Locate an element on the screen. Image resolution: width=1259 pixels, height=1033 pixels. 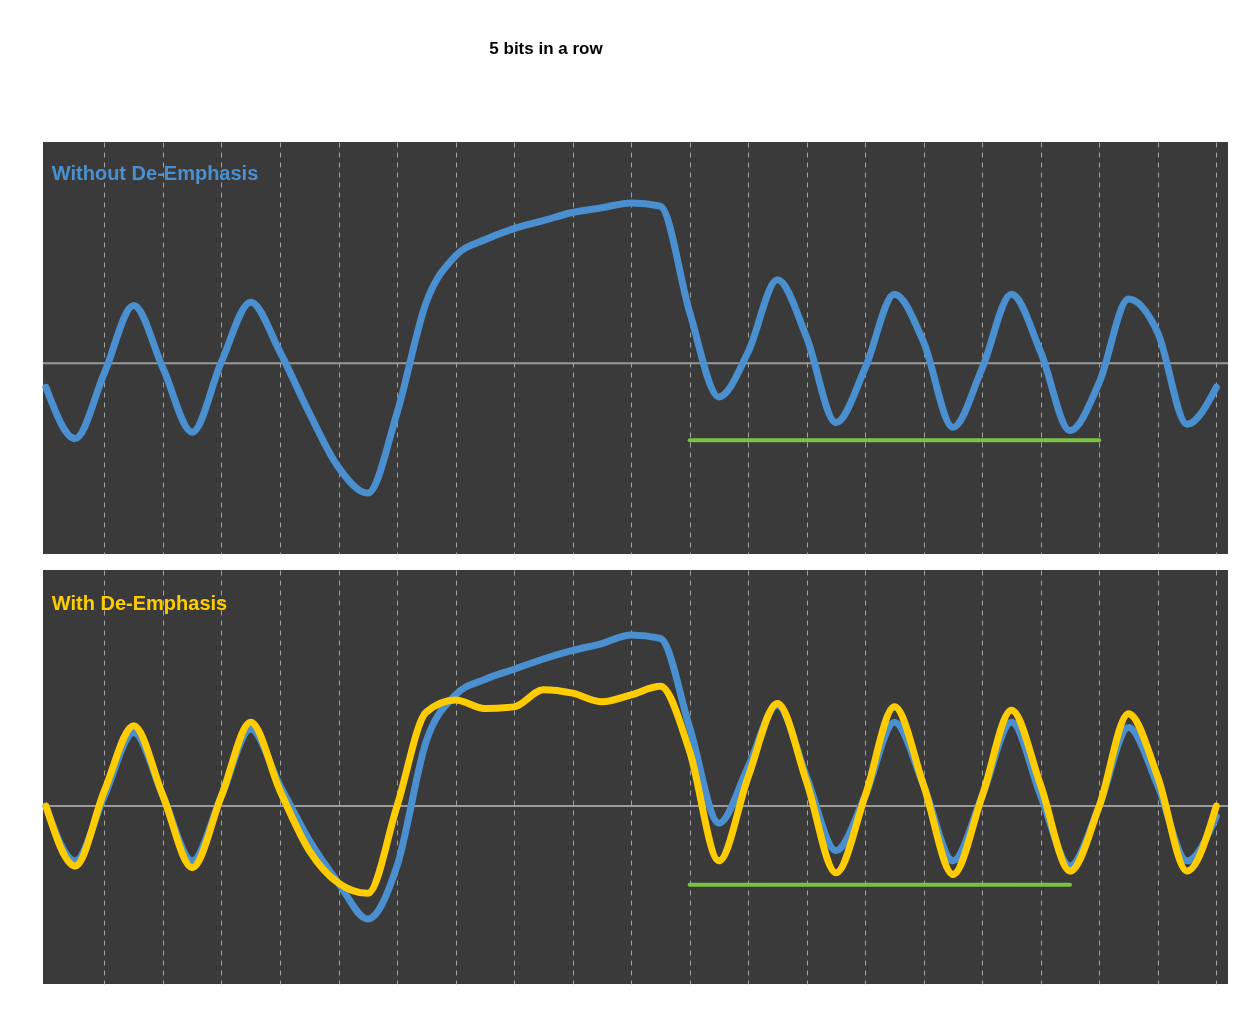
text: 5 bits in a row is located at coordinates (546, 48).